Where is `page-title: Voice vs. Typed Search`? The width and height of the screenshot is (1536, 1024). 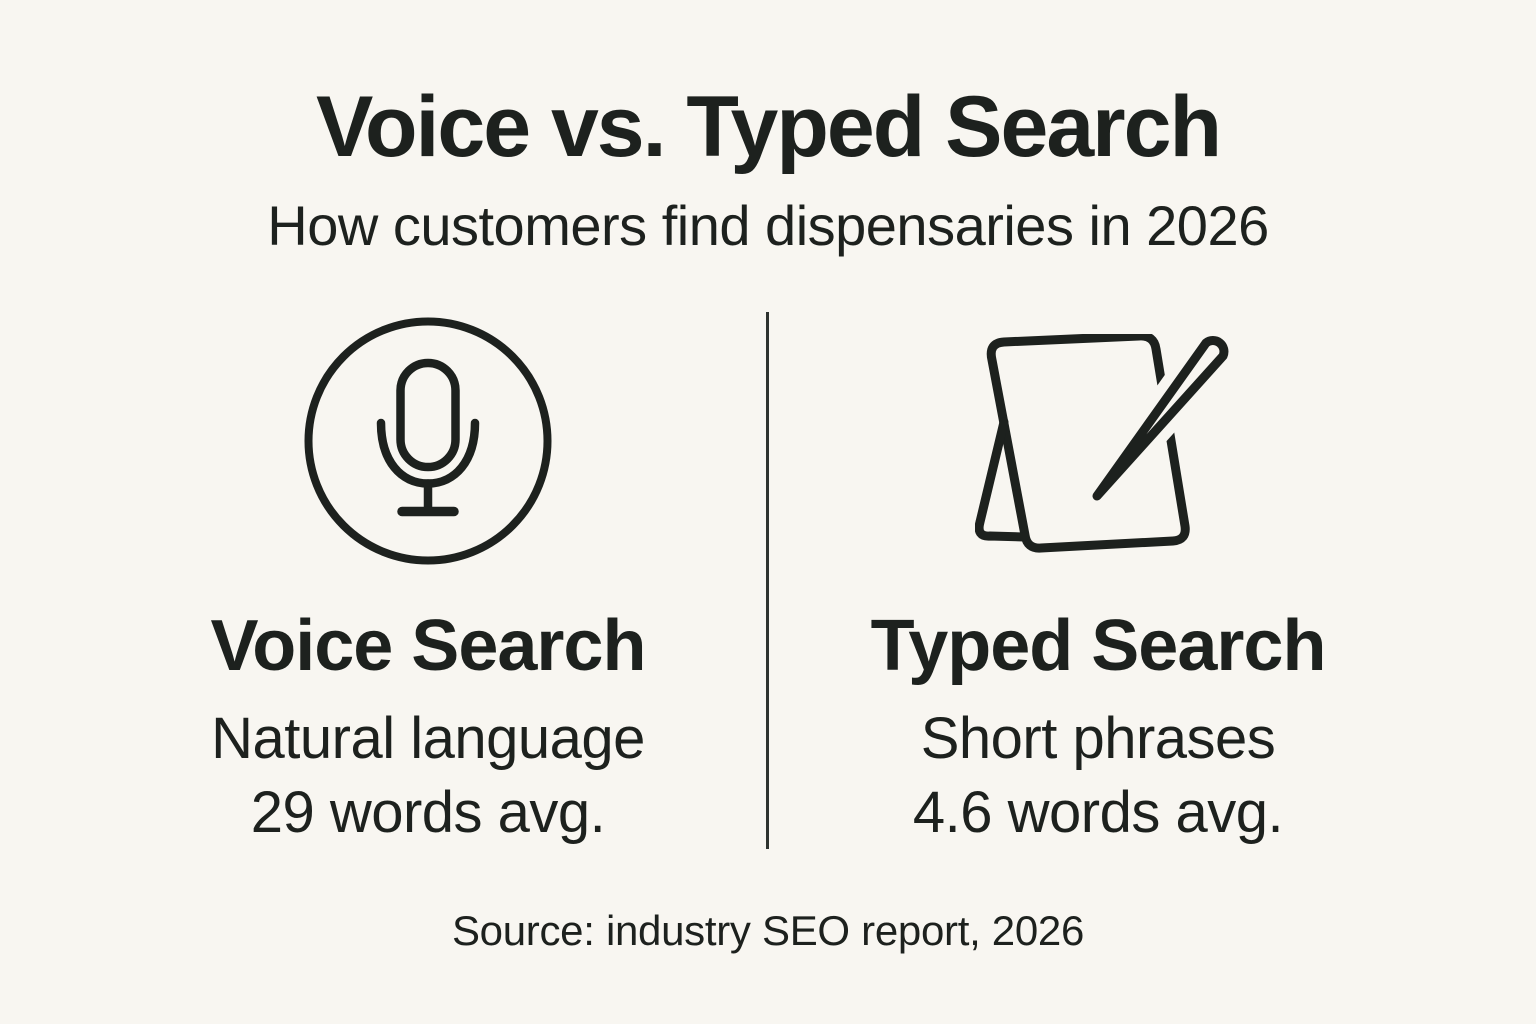 page-title: Voice vs. Typed Search is located at coordinates (768, 127).